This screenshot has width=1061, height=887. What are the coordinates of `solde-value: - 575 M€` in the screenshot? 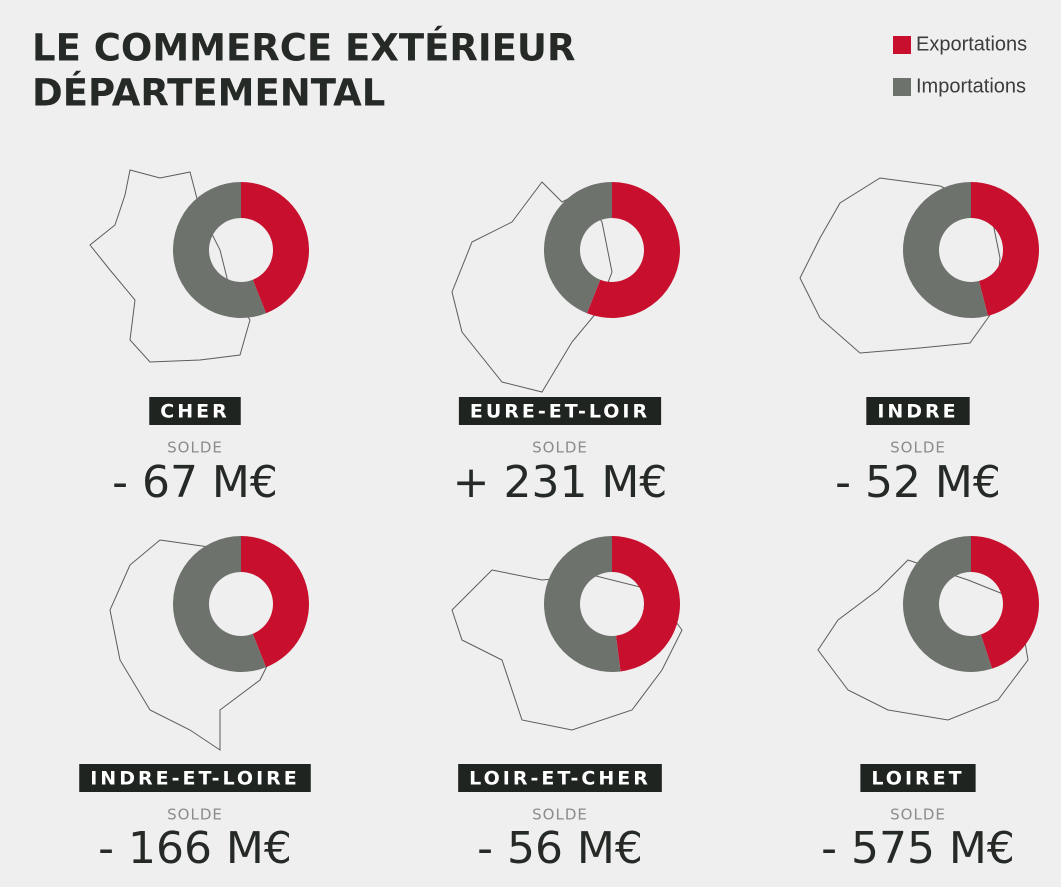 It's located at (918, 848).